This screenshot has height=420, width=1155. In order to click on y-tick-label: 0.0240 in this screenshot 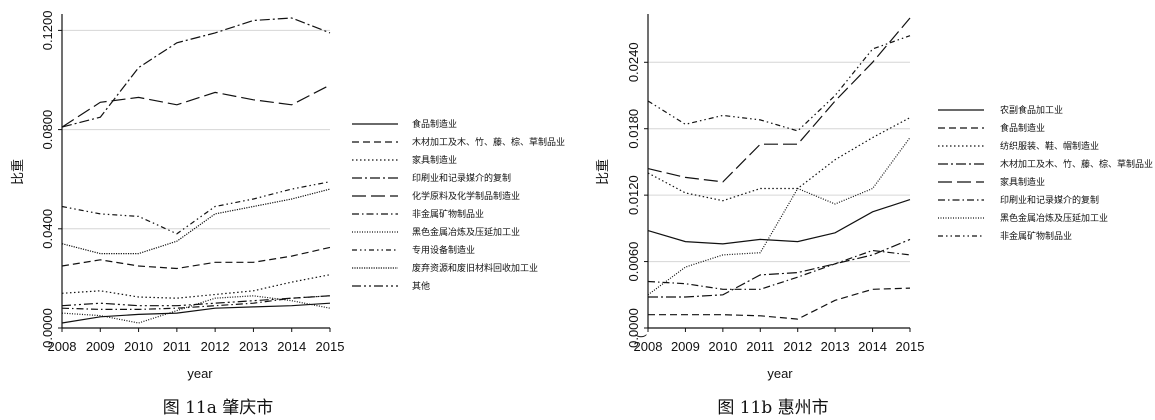, I will do `click(633, 62)`.